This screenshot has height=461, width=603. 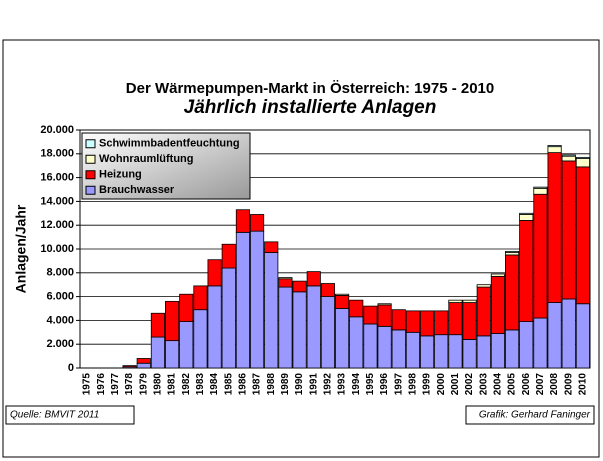 I want to click on source: Quelle: BMVIT 2011, so click(x=54, y=415).